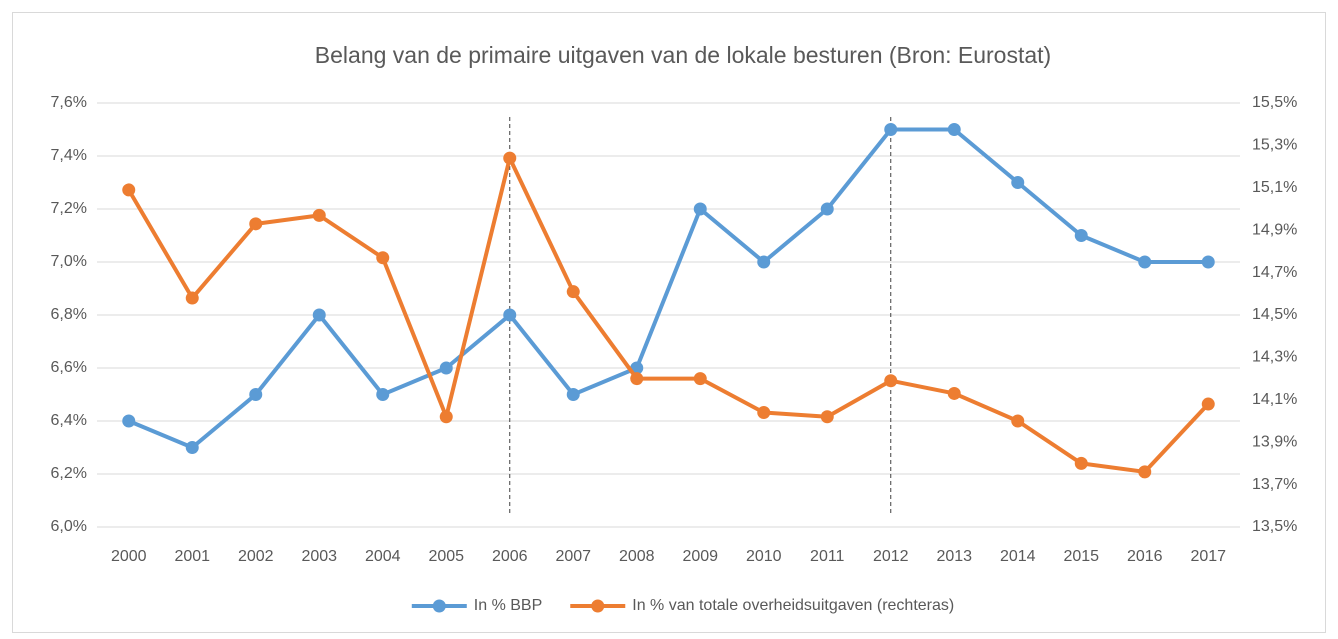 The image size is (1338, 639). What do you see at coordinates (573, 556) in the screenshot?
I see `x-tick-label: 2007` at bounding box center [573, 556].